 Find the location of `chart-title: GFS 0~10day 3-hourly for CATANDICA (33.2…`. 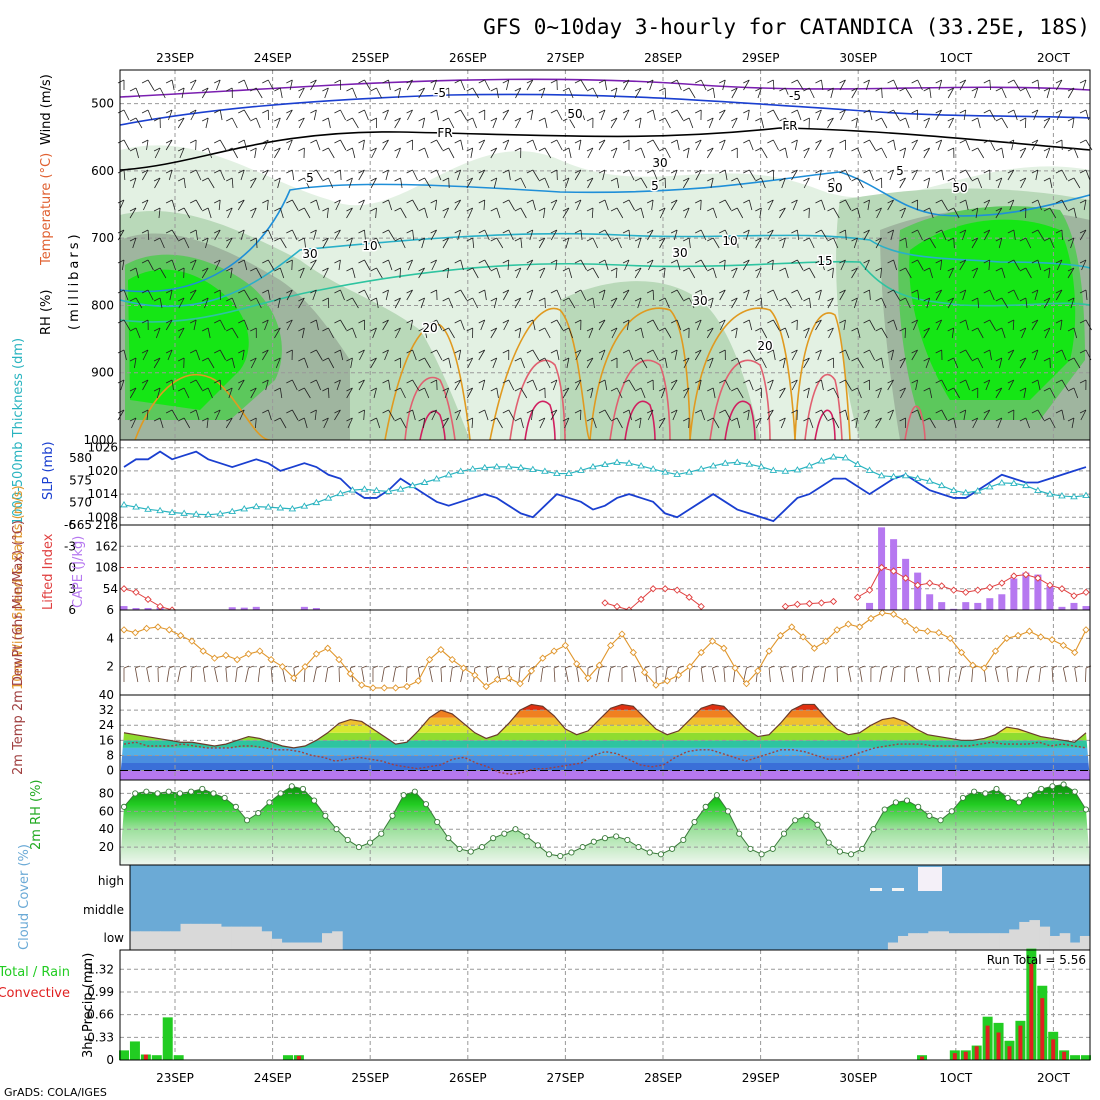

chart-title: GFS 0~10day 3-hourly for CATANDICA (33.2… is located at coordinates (786, 27).